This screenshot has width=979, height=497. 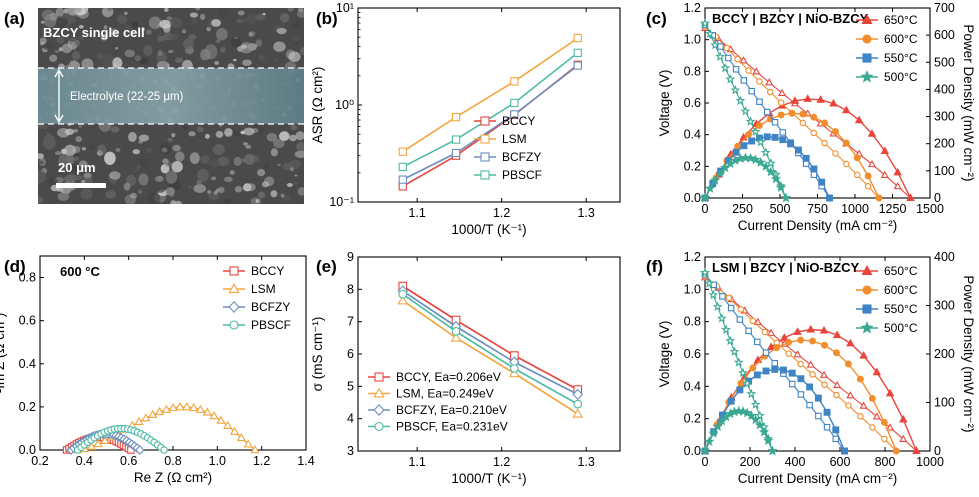 I want to click on x-tick-label: 1.2, so click(x=501, y=213).